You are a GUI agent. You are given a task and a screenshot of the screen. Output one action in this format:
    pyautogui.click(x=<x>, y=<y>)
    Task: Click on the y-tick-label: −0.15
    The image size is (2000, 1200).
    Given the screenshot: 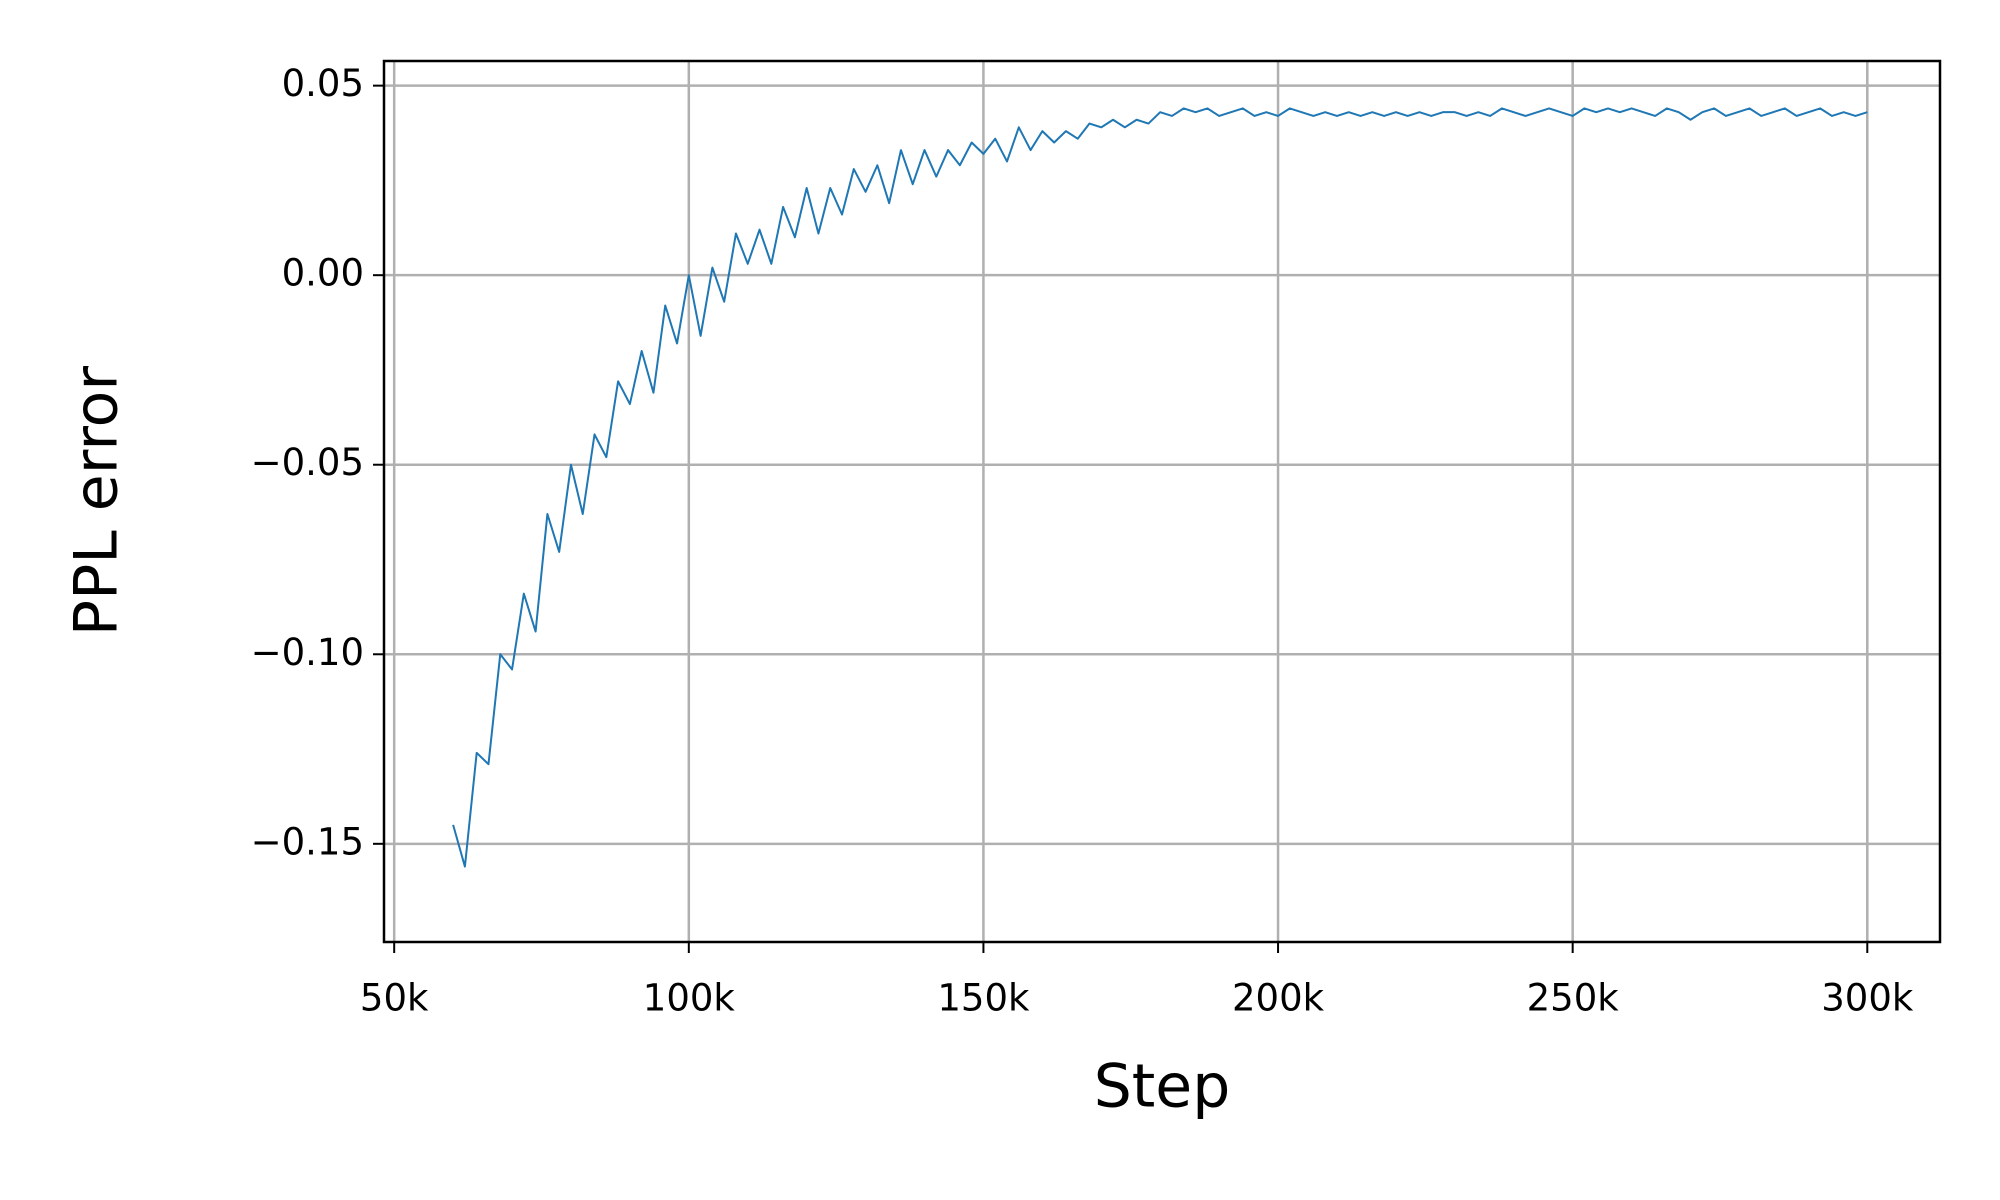 What is the action you would take?
    pyautogui.click(x=307, y=841)
    